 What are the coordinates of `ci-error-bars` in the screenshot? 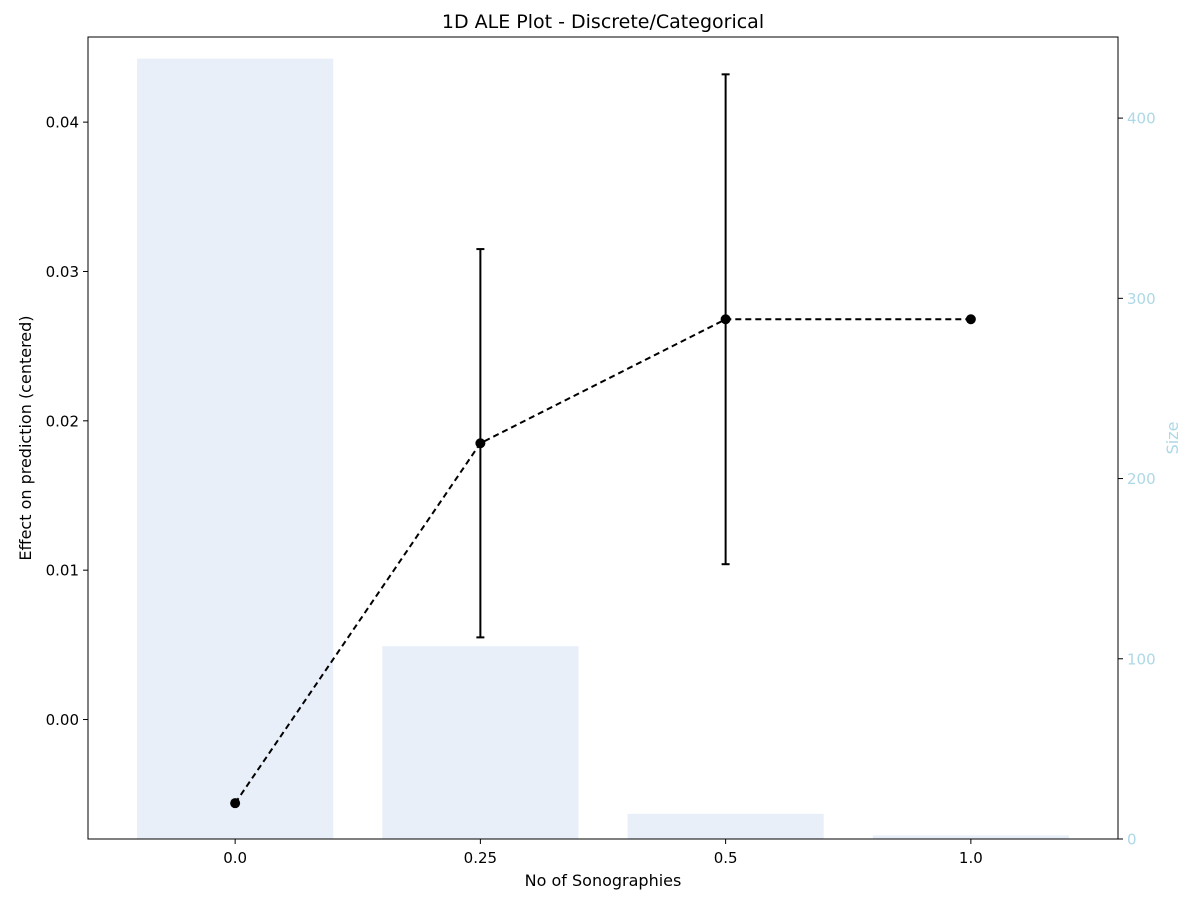 It's located at (603, 356).